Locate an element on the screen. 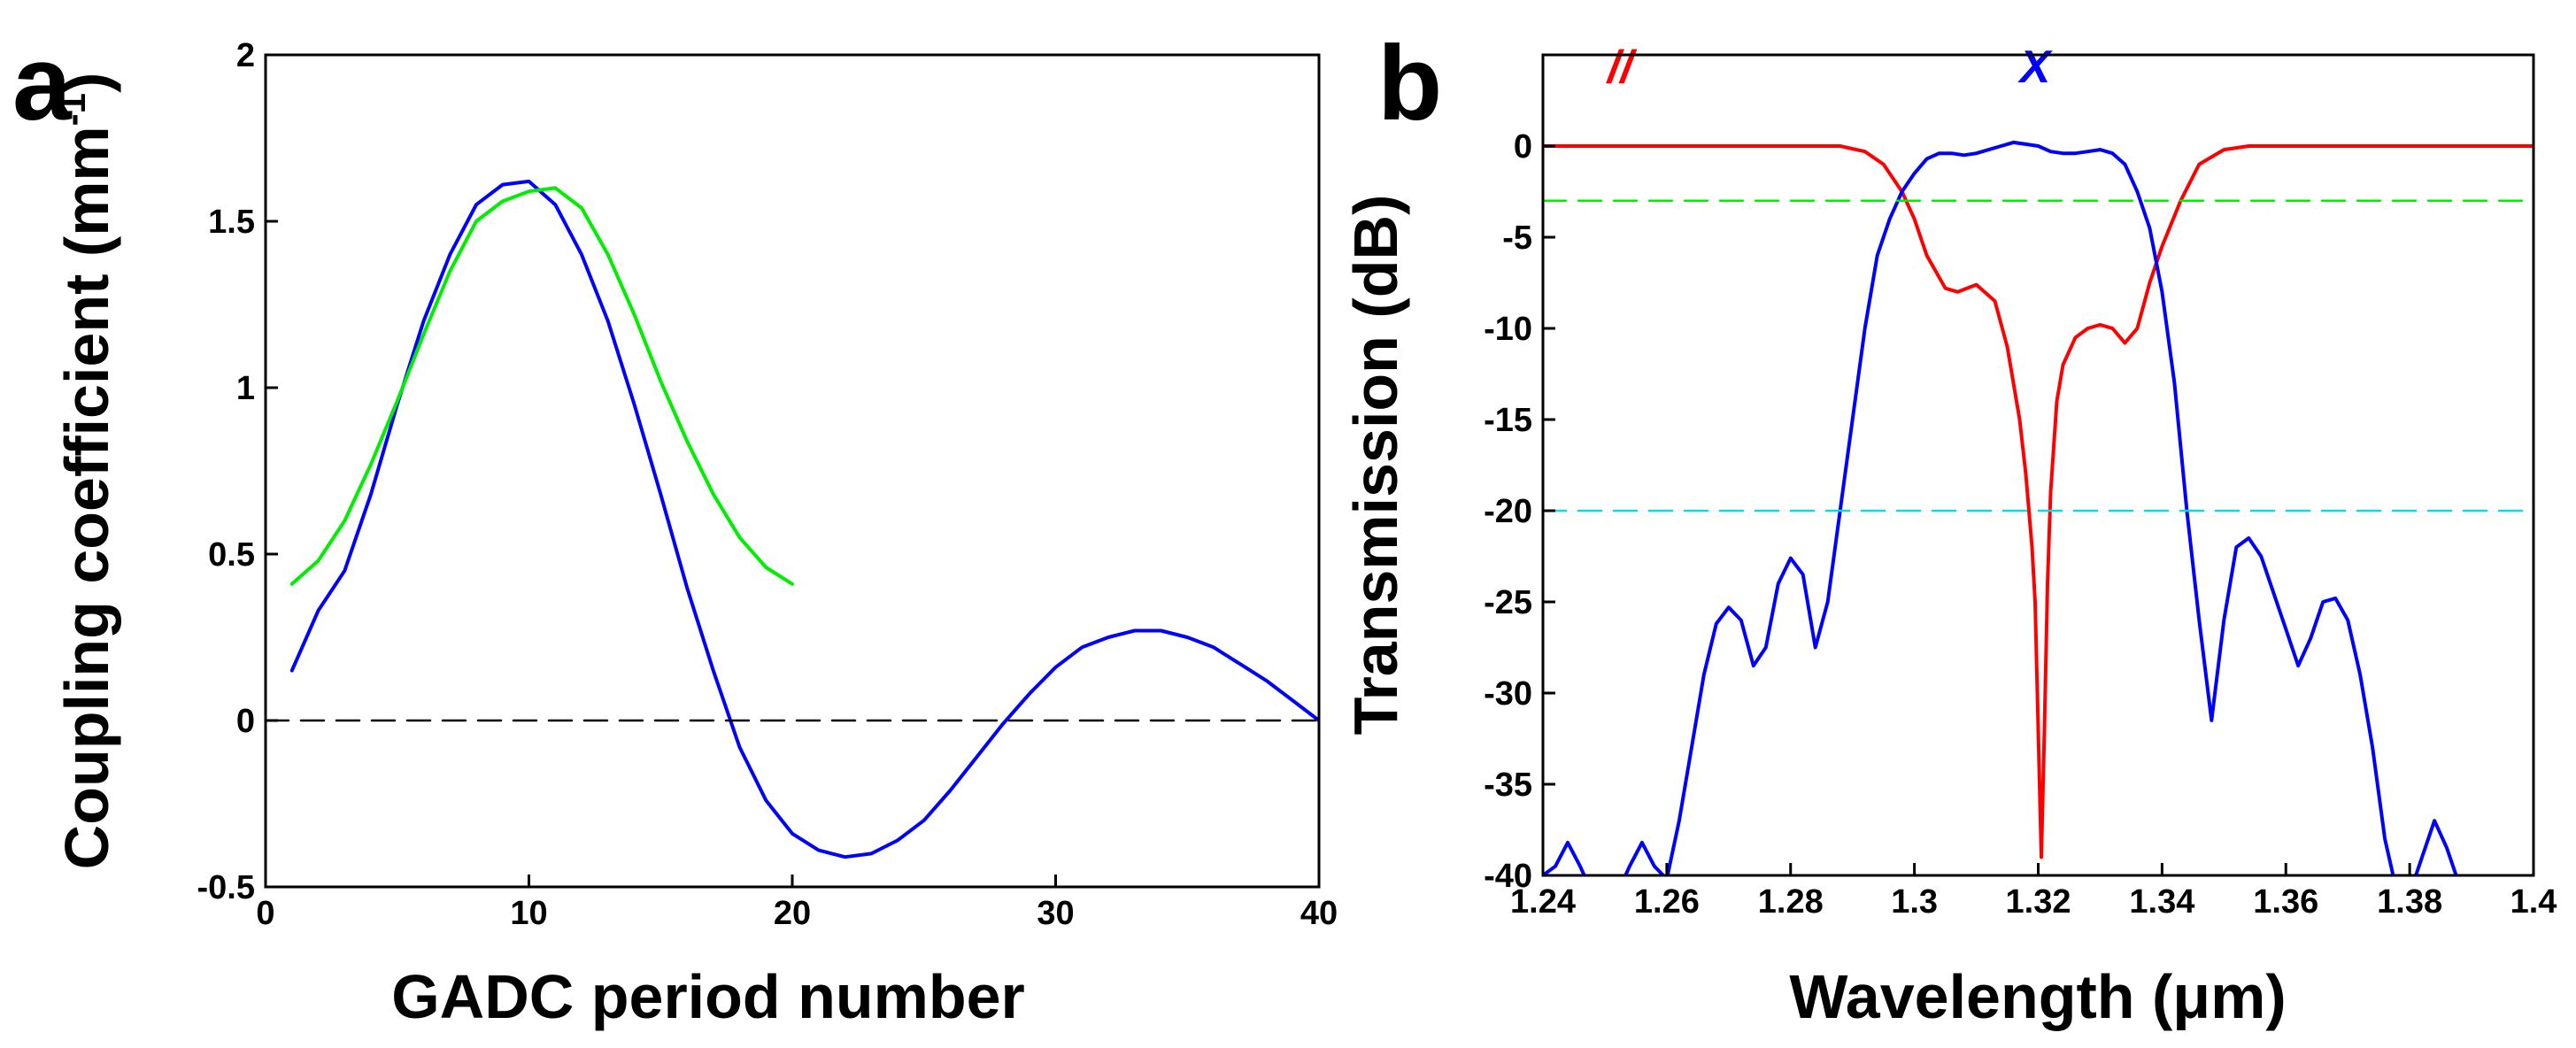 Image resolution: width=2576 pixels, height=1048 pixels. panel-b-letter: b is located at coordinates (1409, 83).